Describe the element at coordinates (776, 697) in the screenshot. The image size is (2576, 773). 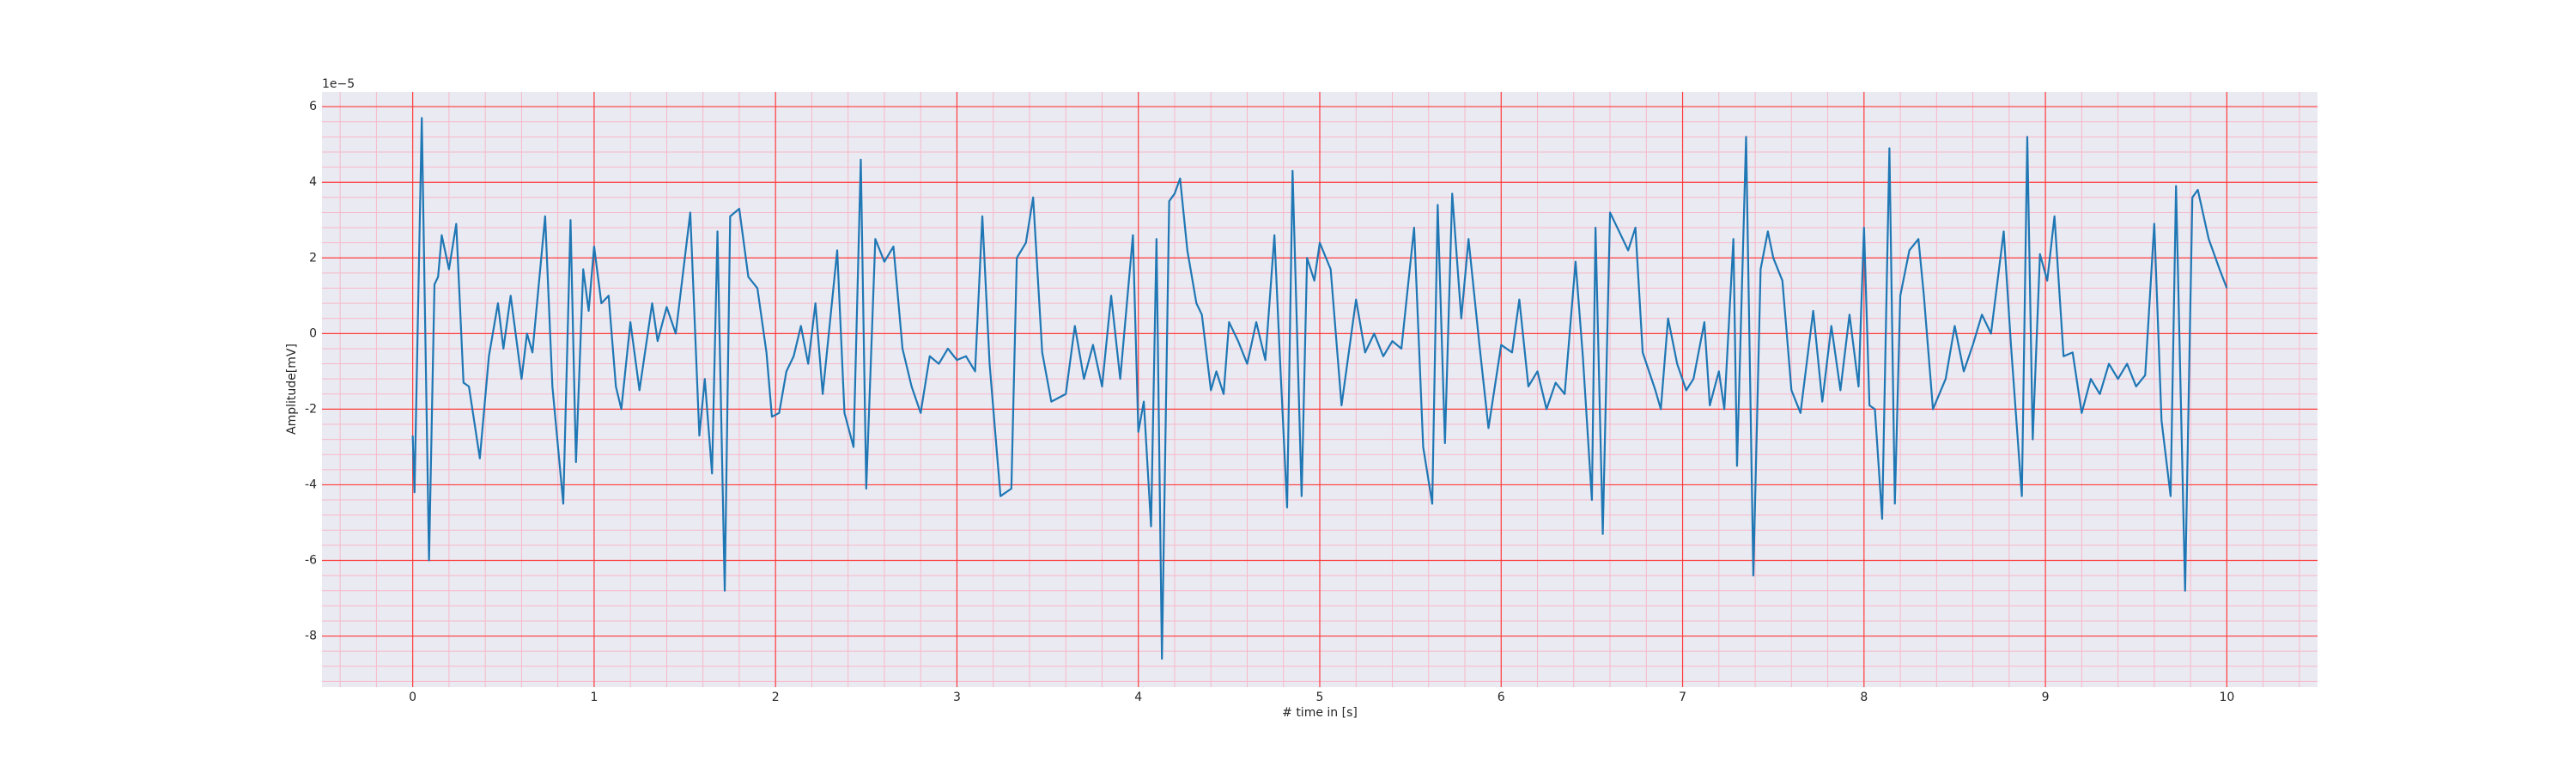
I see `x-tick-label: 2` at that location.